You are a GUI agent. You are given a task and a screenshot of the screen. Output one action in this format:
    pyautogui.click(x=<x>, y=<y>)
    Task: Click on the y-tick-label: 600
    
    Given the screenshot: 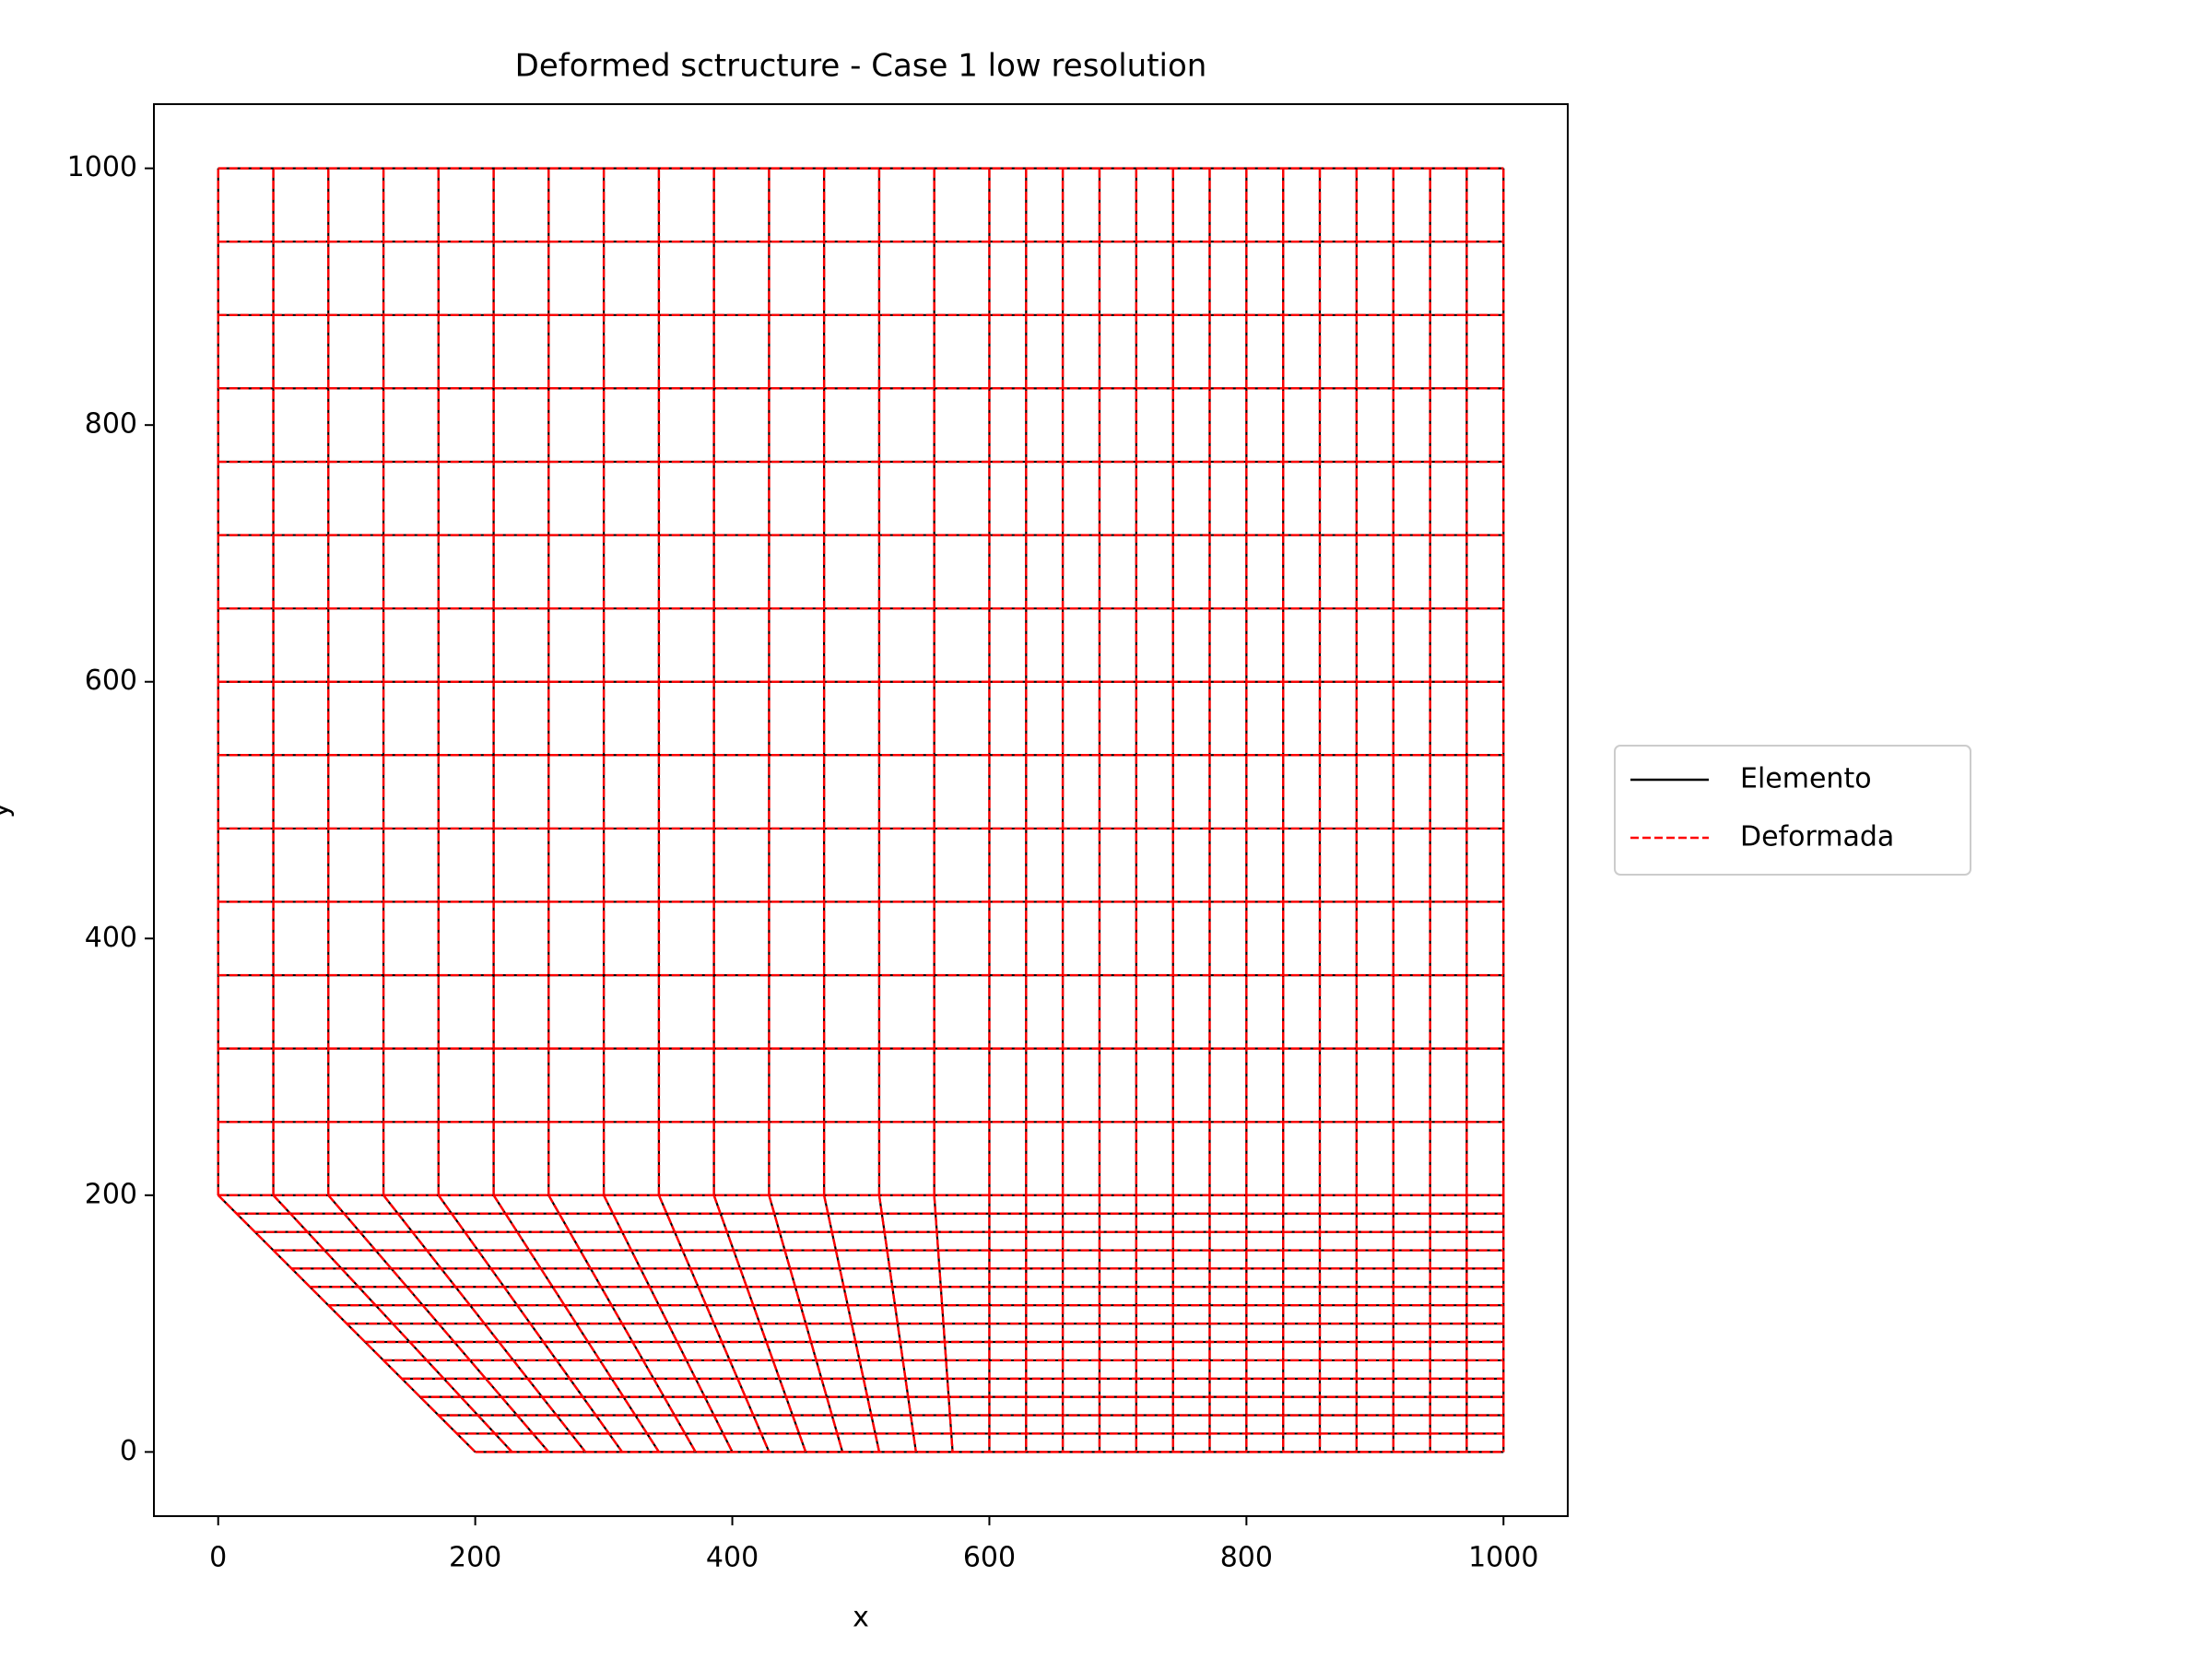 What is the action you would take?
    pyautogui.click(x=111, y=681)
    